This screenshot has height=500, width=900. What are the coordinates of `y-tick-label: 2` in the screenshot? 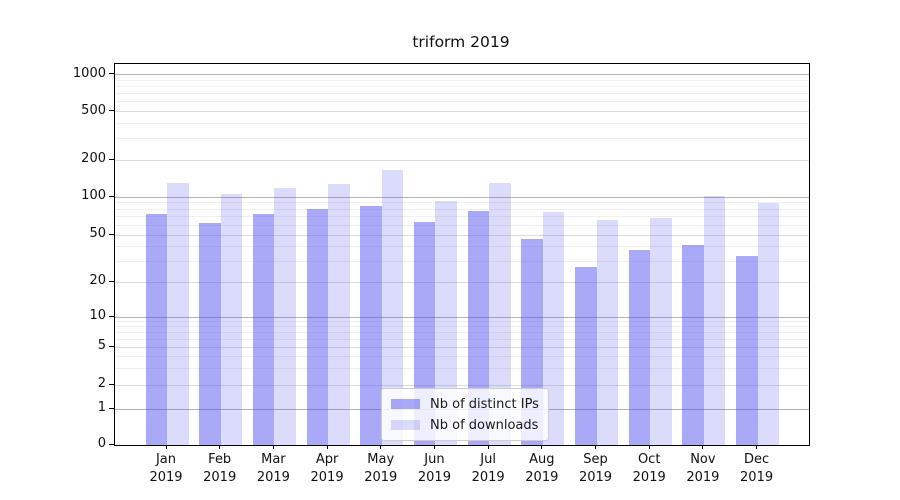 It's located at (101, 383).